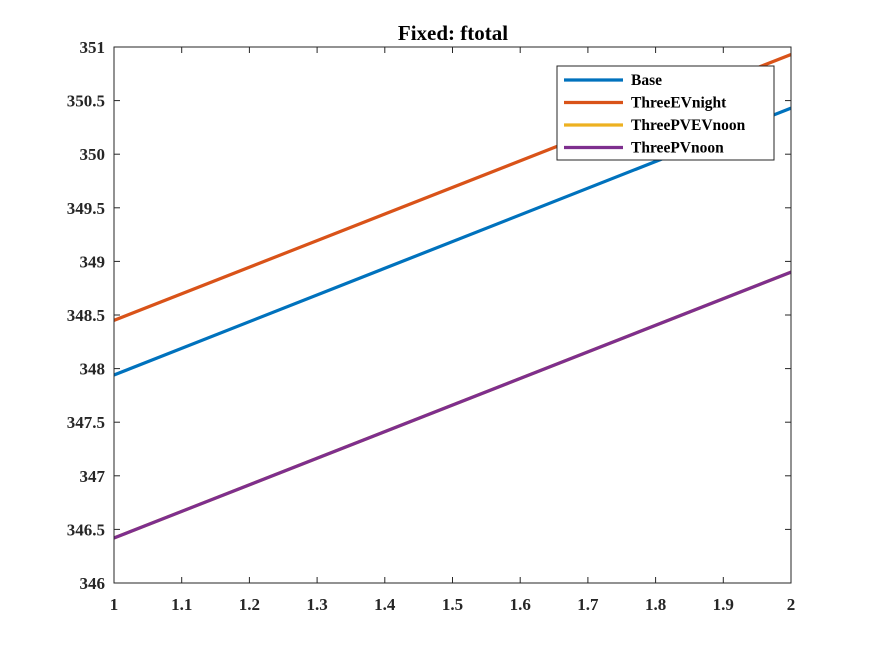  Describe the element at coordinates (181, 604) in the screenshot. I see `x-tick-label: 1.1` at that location.